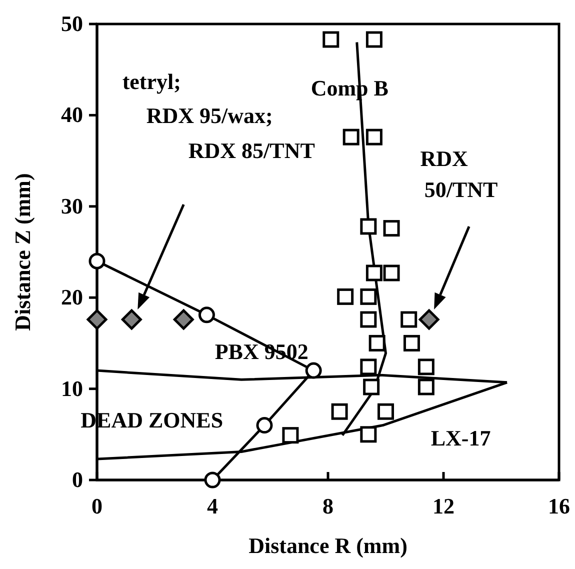 The image size is (575, 569). What do you see at coordinates (459, 174) in the screenshot?
I see `annotation: RDX 50/TNT` at bounding box center [459, 174].